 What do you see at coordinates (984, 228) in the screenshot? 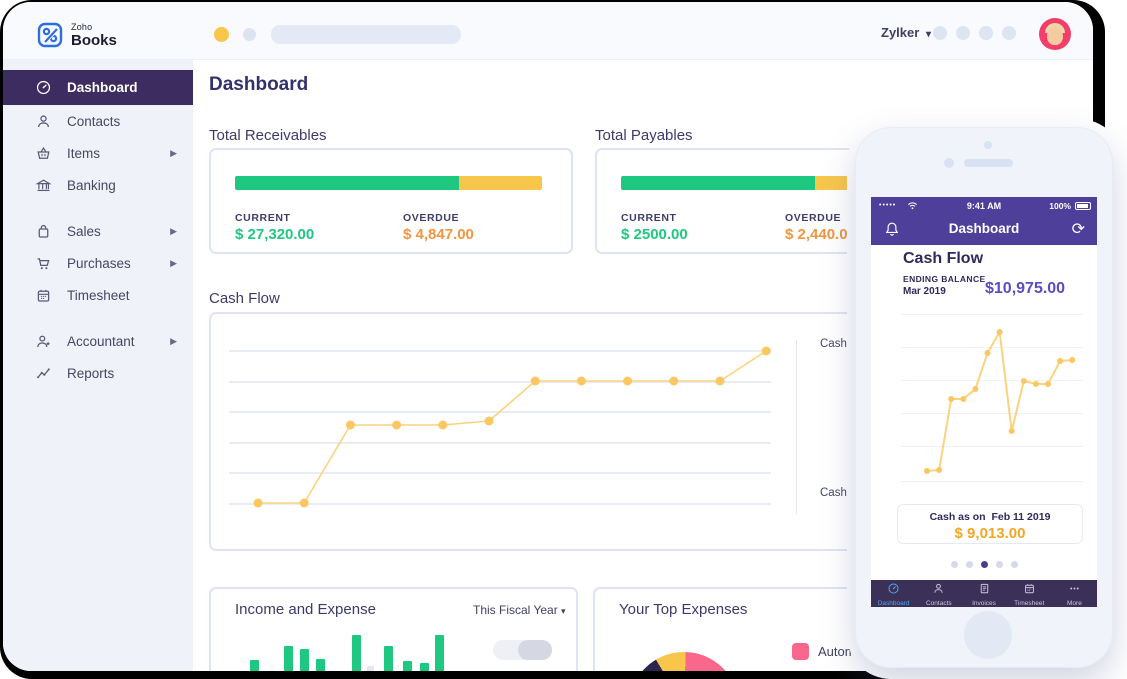
I see `phone-page-title: Dashboard` at bounding box center [984, 228].